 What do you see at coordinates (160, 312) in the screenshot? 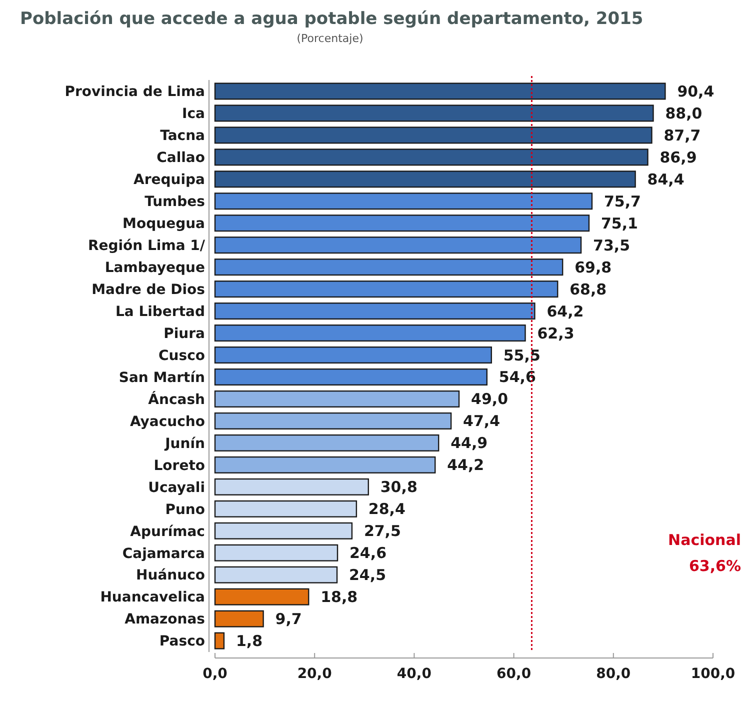
I see `y-tick-label: La Libertad` at bounding box center [160, 312].